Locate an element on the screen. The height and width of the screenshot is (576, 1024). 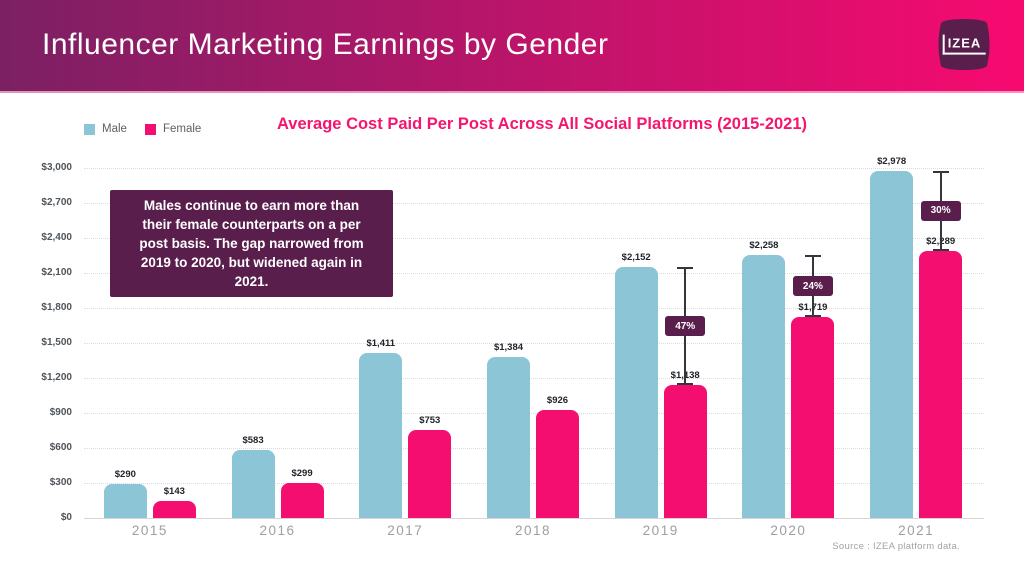
bar-wrap: $2,978 is located at coordinates (892, 336).